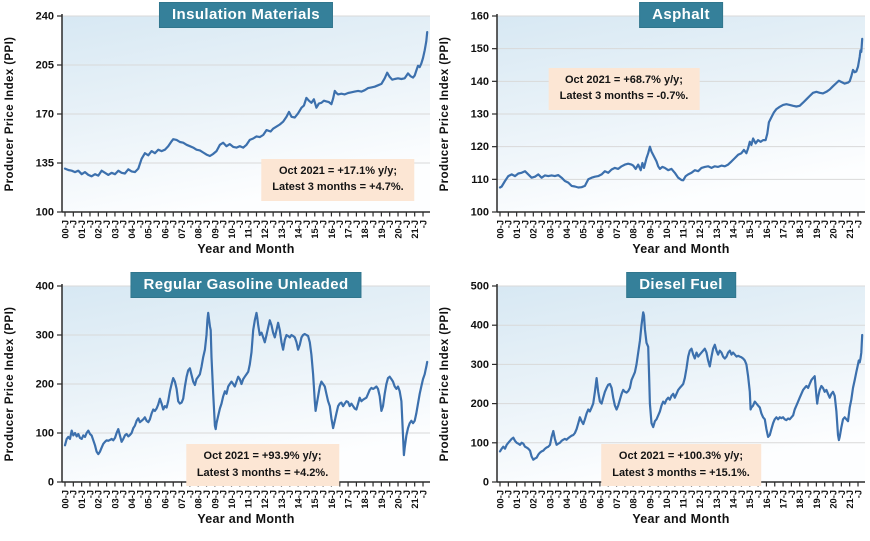  I want to click on annotation-line-2: Latest 3 months = +4.2%., so click(262, 472).